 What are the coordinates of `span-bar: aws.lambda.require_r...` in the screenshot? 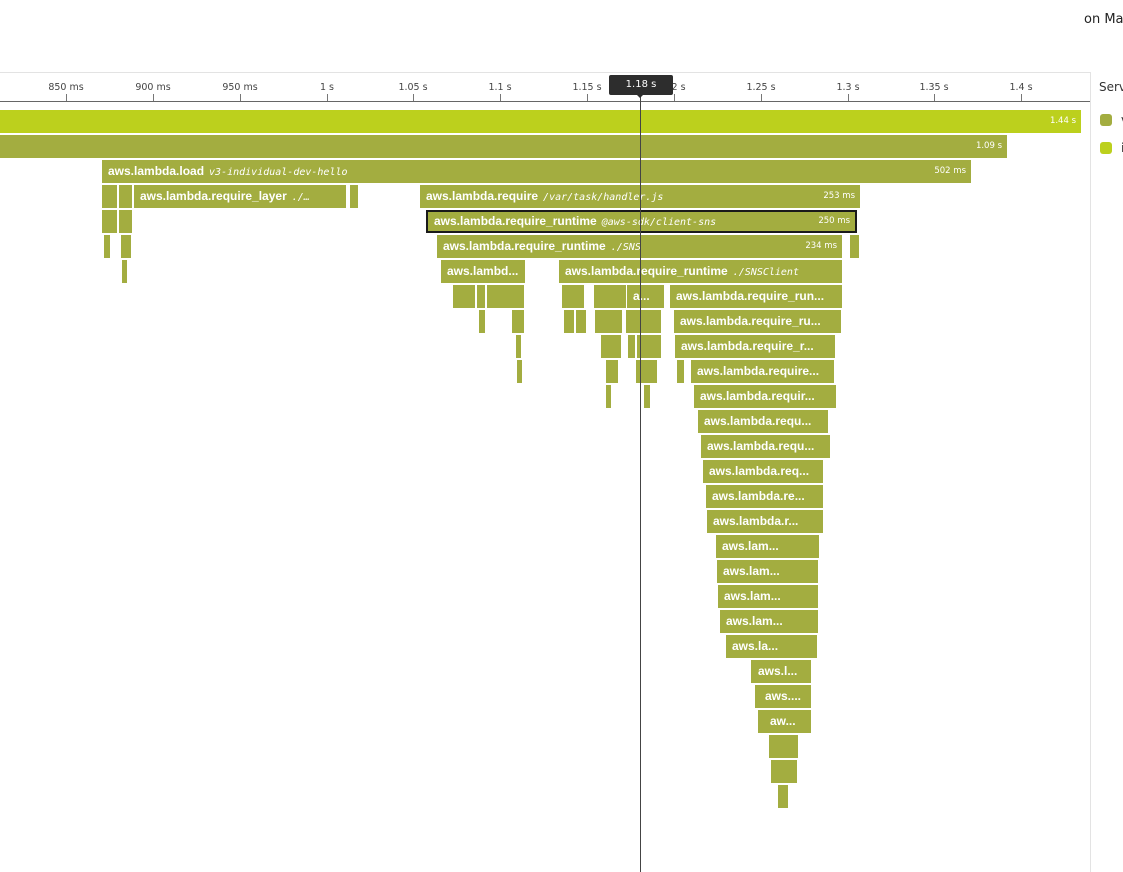 It's located at (755, 346).